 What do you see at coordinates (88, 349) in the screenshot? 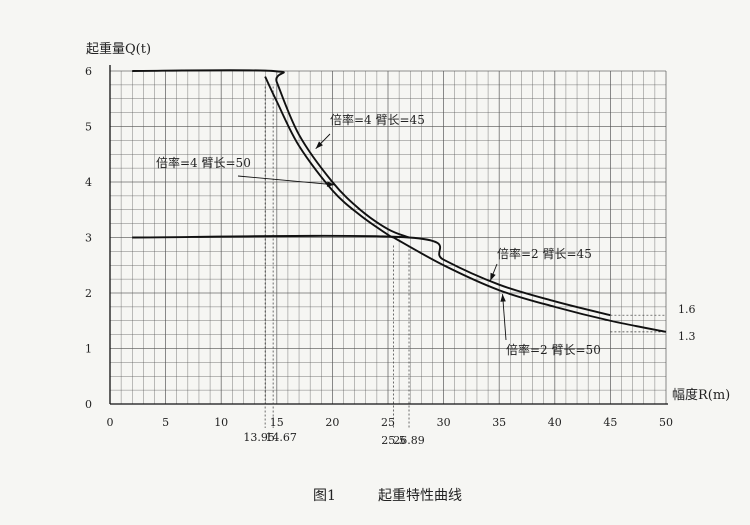
I see `y-tick-label: 1` at bounding box center [88, 349].